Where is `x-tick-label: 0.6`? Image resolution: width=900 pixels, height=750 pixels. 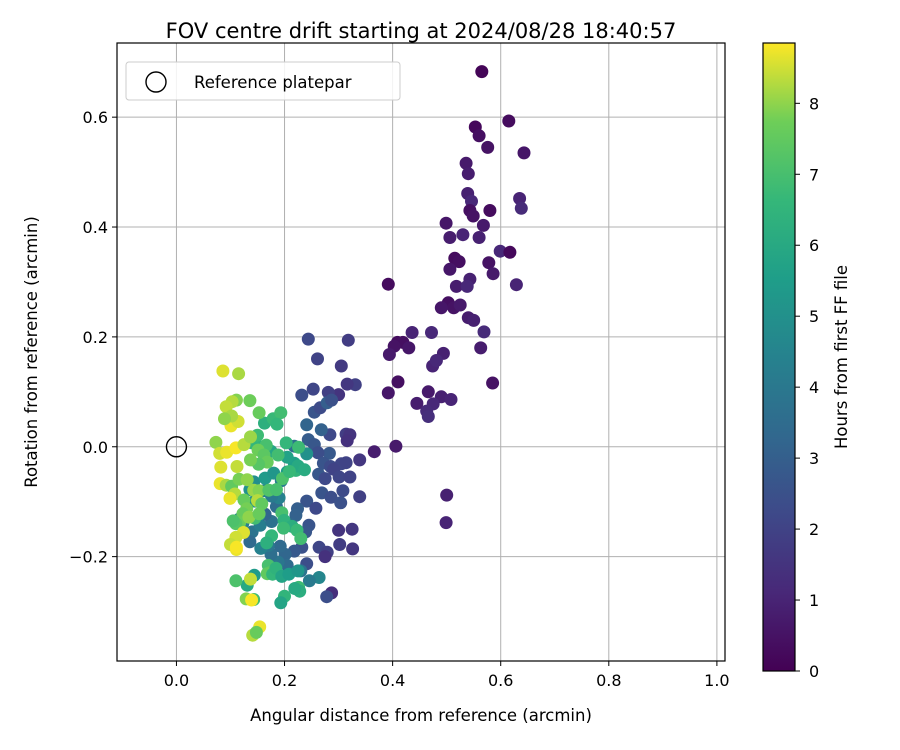
x-tick-label: 0.6 is located at coordinates (500, 680).